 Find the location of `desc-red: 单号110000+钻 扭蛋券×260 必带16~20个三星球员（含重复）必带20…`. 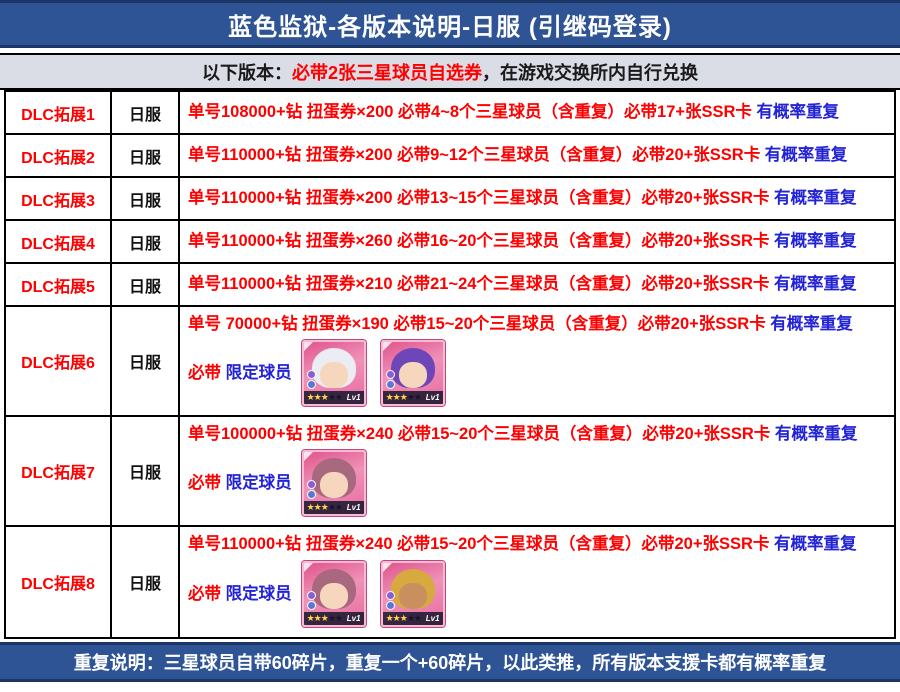

desc-red: 单号110000+钻 扭蛋券×260 必带16~20个三星球员（含重复）必带20… is located at coordinates (481, 241).